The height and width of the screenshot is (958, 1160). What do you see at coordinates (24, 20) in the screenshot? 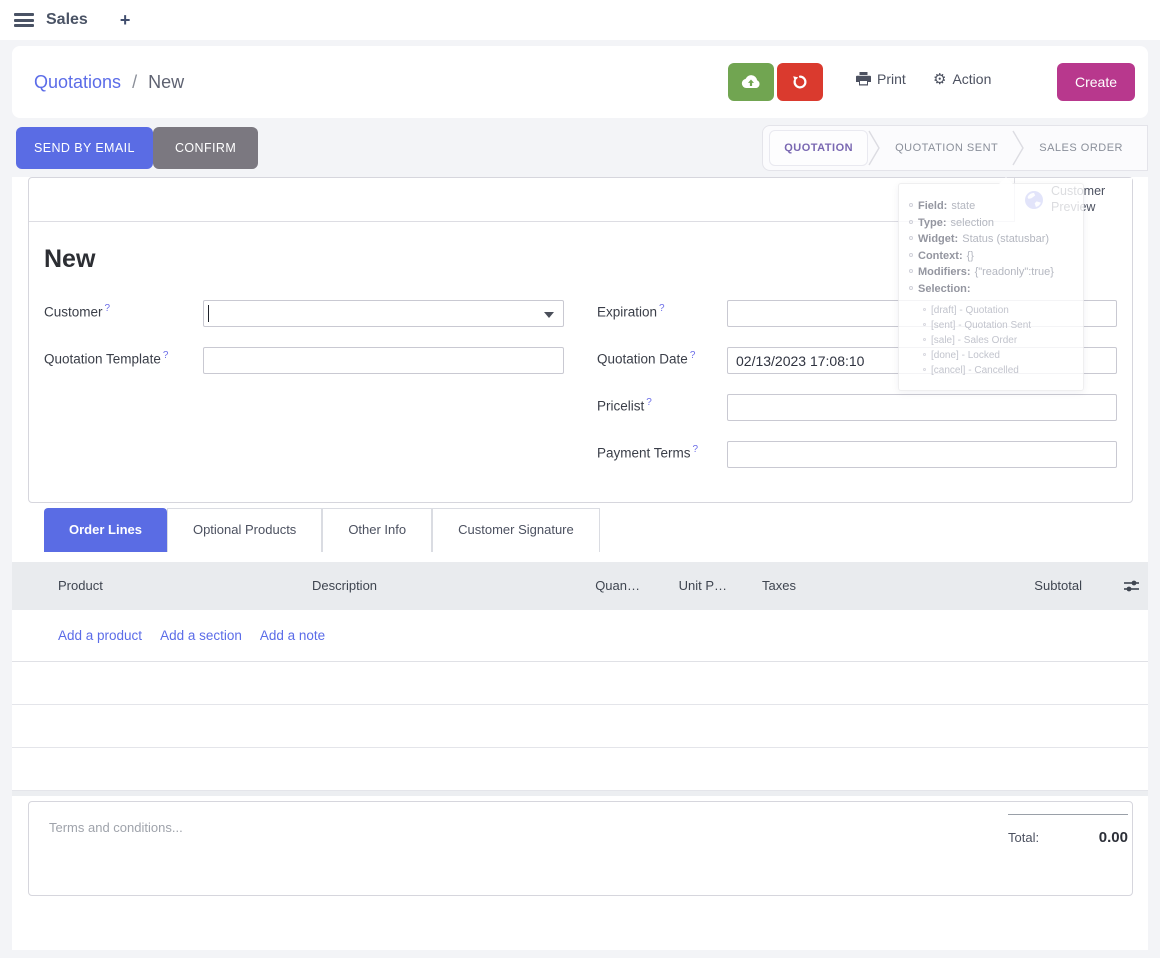
I see `hamburger-menu-icon` at bounding box center [24, 20].